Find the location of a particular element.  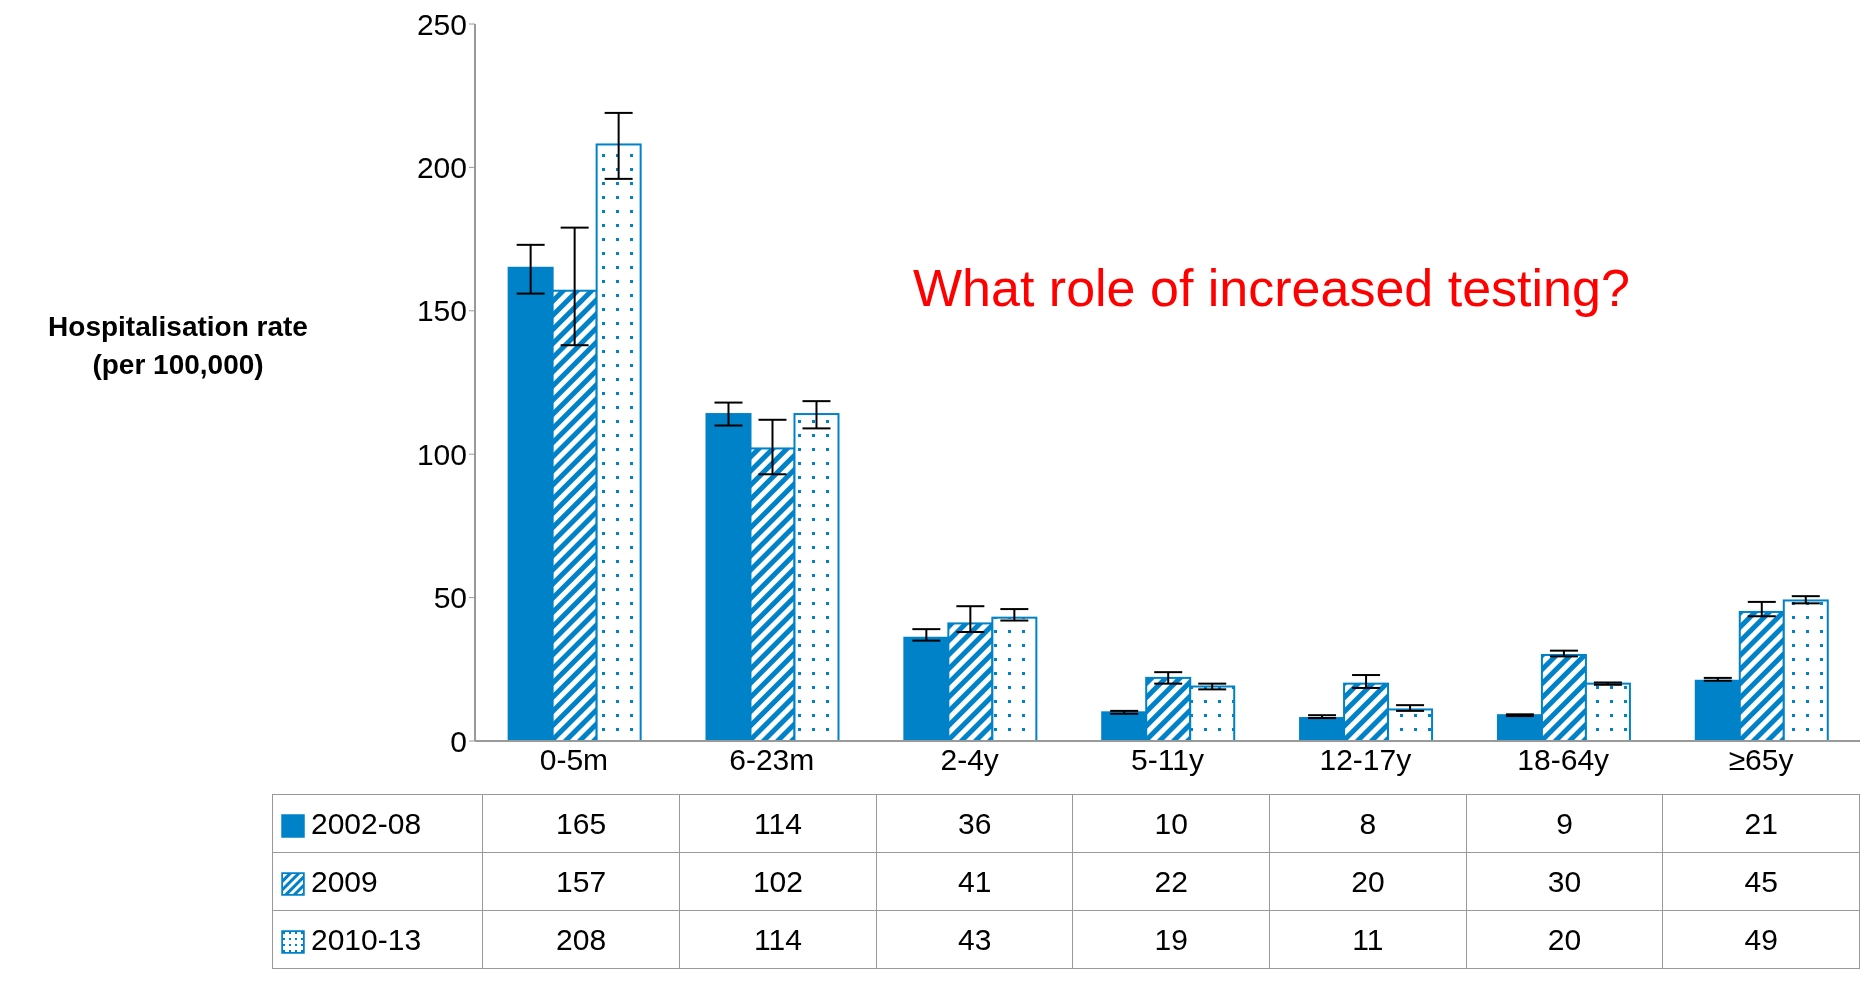

data-label: 41 is located at coordinates (974, 881).